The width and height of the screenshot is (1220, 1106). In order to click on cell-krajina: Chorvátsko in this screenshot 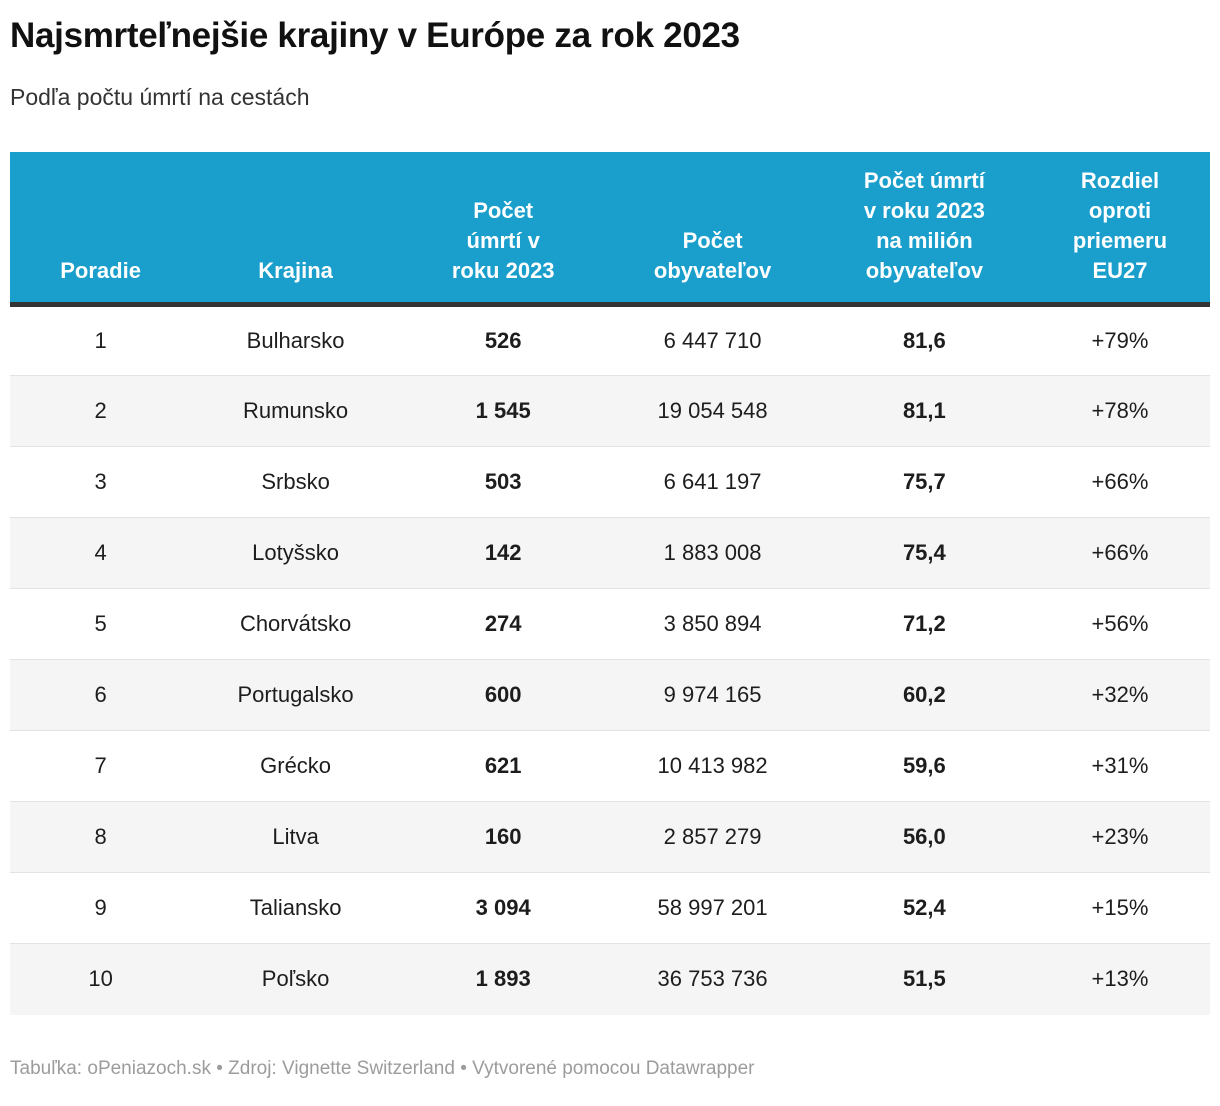, I will do `click(295, 624)`.